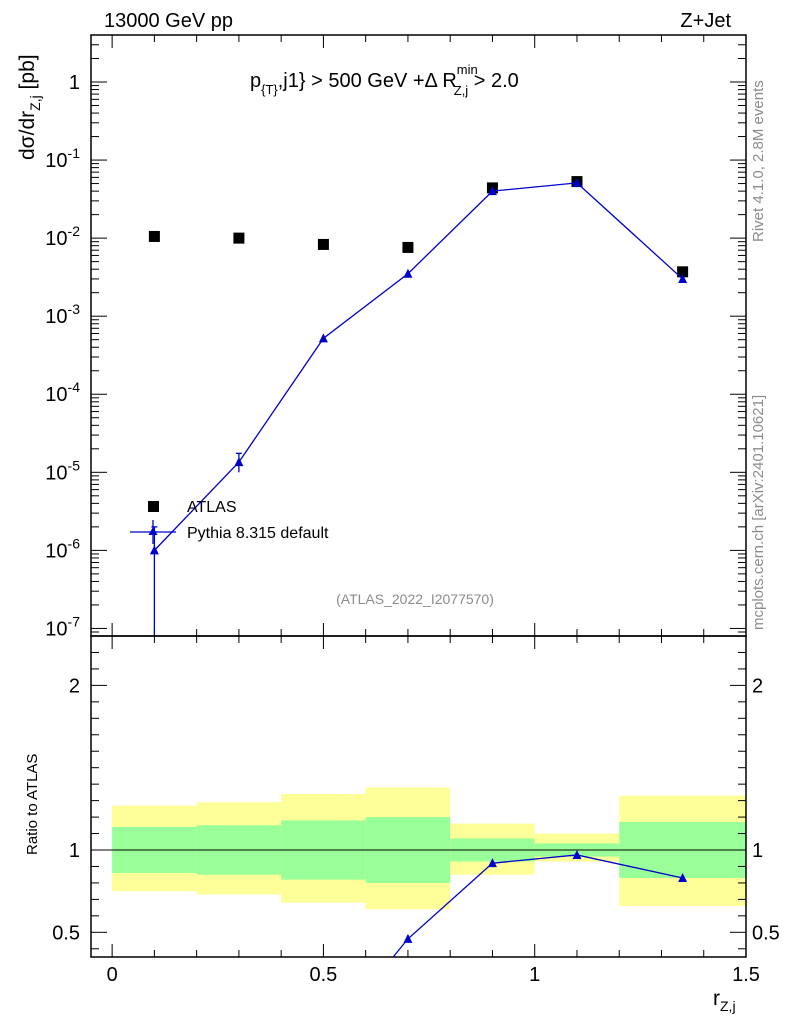 This screenshot has width=786, height=1024. What do you see at coordinates (367, 81) in the screenshot?
I see `cut-label-part2: ,j1} > 500 GeV +Δ R` at bounding box center [367, 81].